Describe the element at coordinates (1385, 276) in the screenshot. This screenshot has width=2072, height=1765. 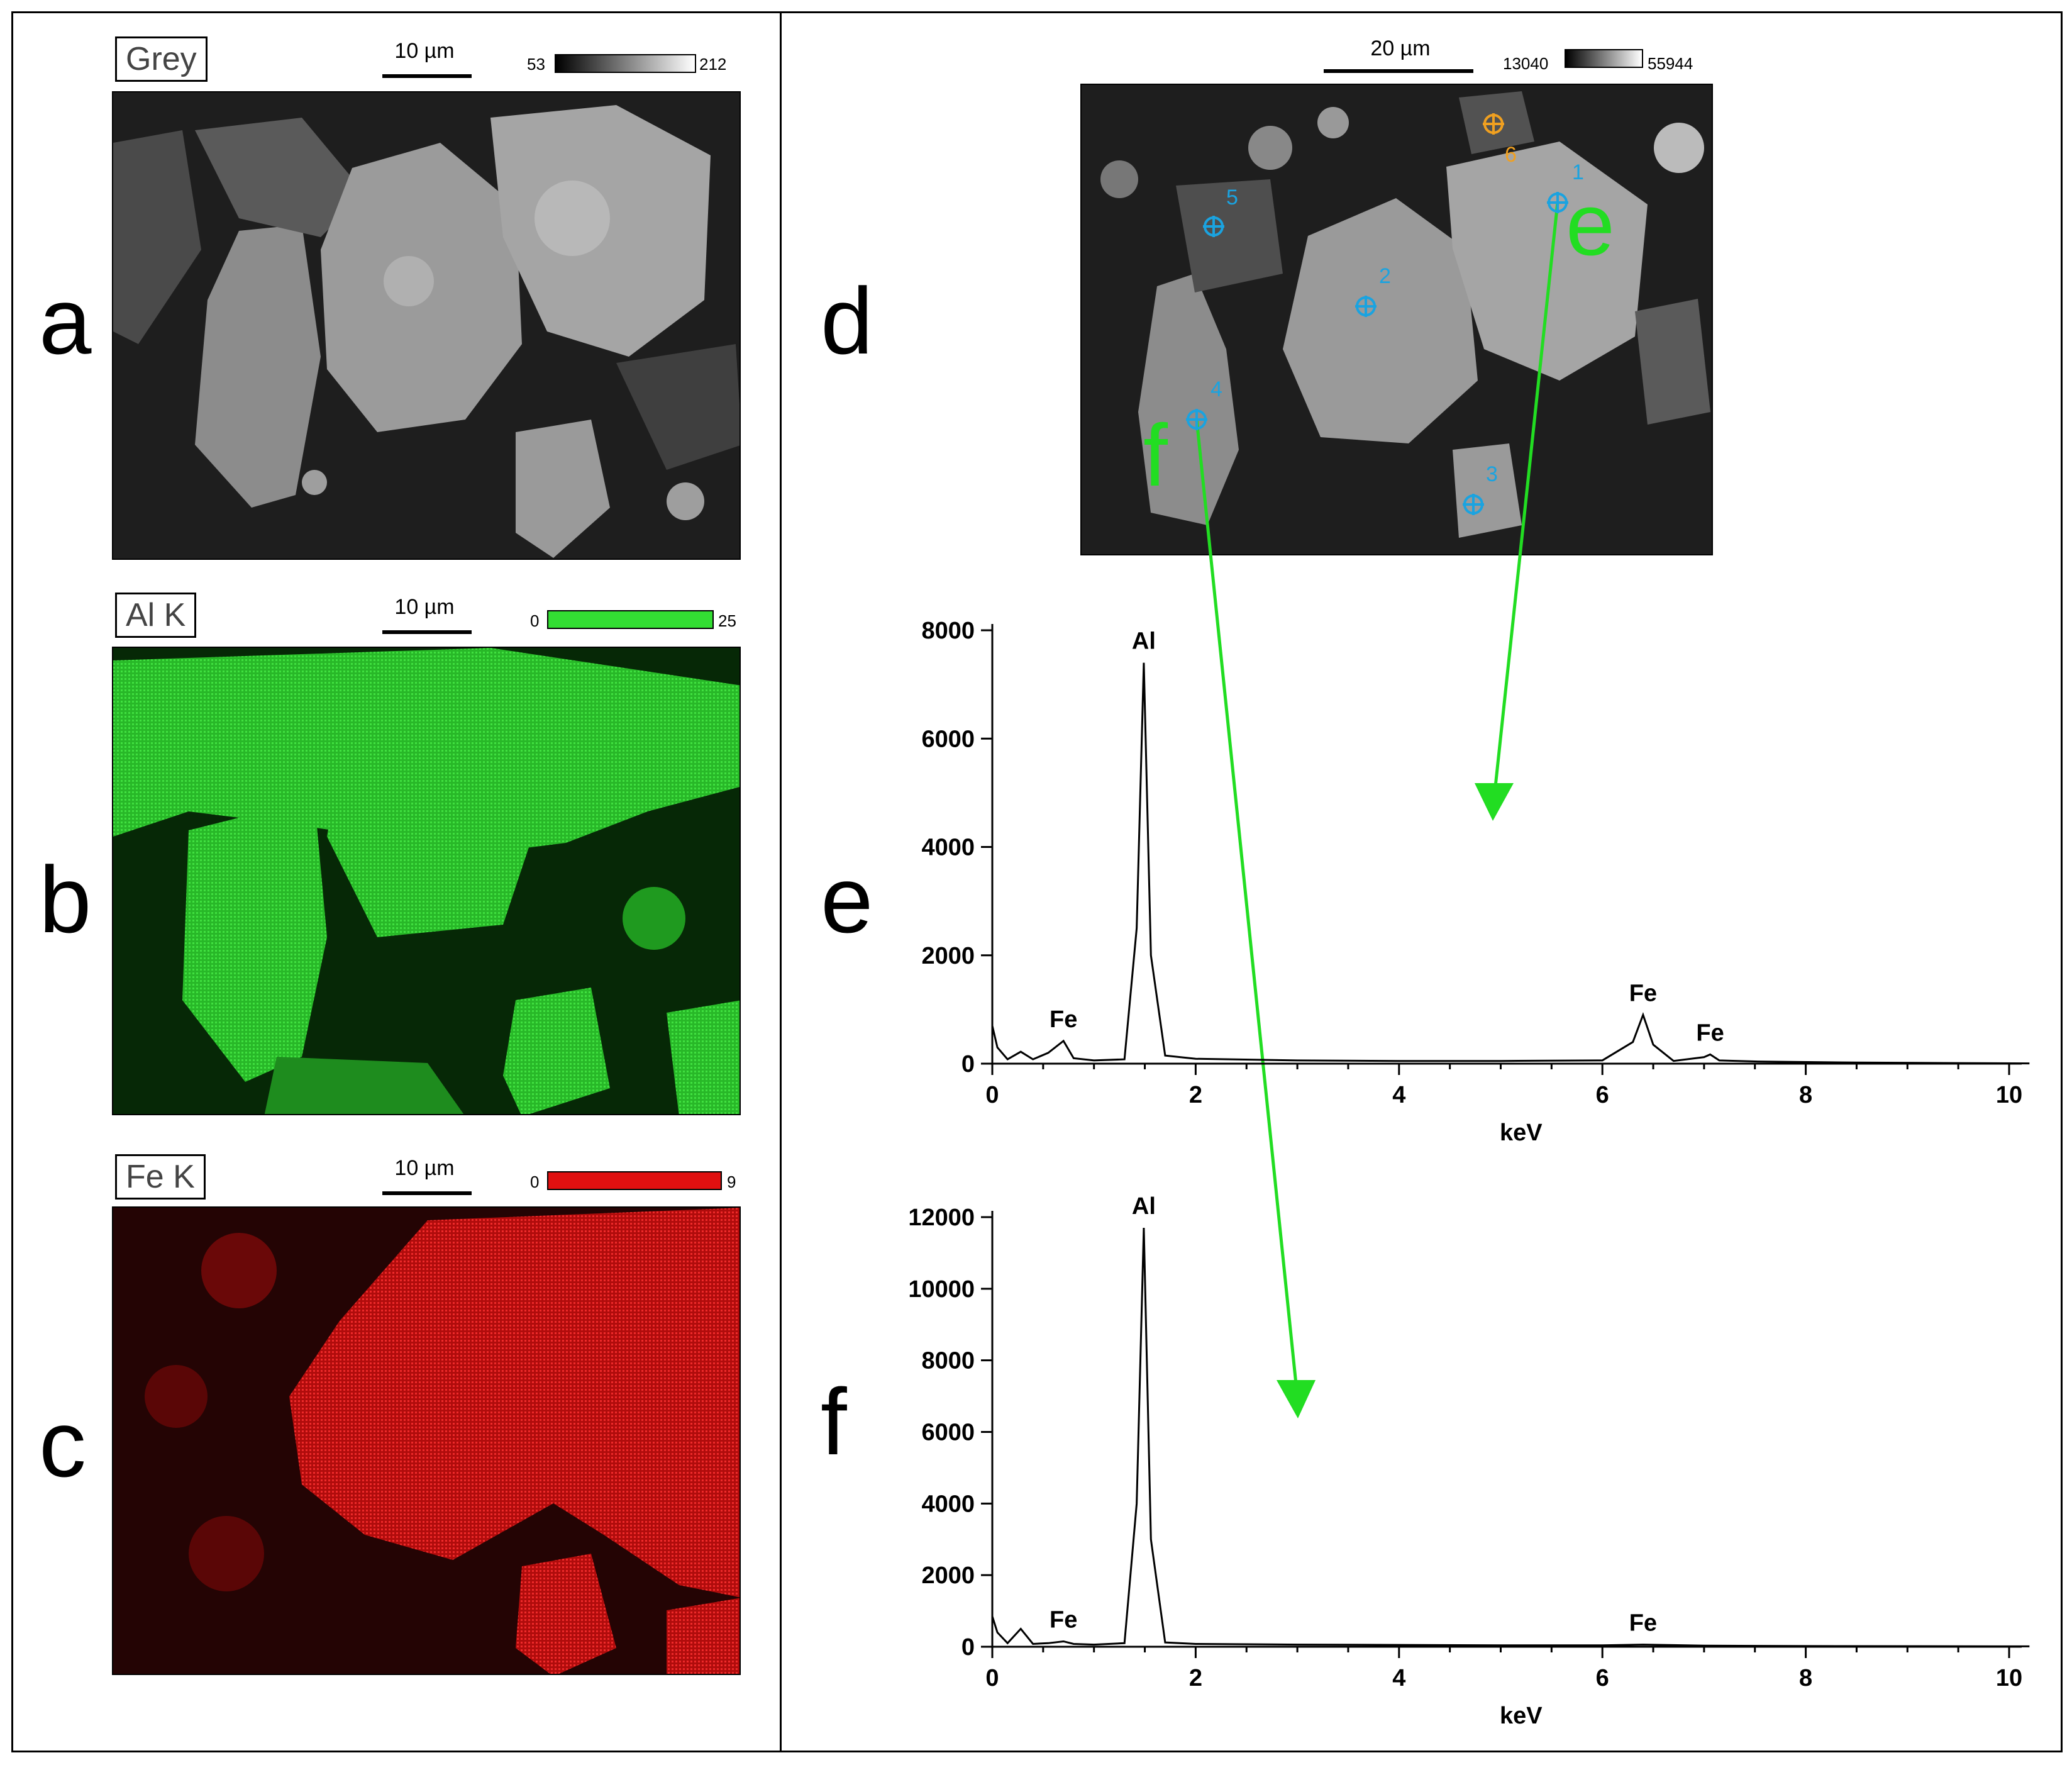
I see `point-label-2: 2` at that location.